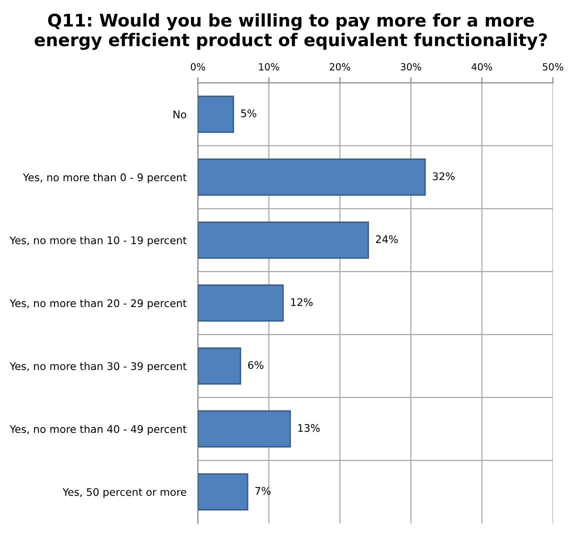 The width and height of the screenshot is (582, 534). I want to click on y-tick-label: Yes, 50 percent or more, so click(124, 493).